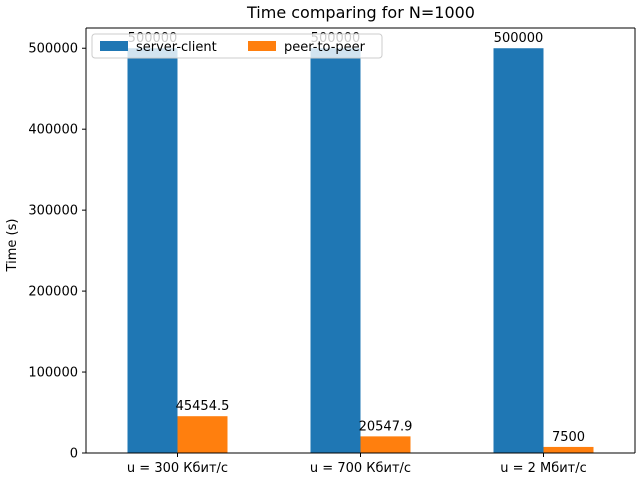 This screenshot has height=480, width=640. What do you see at coordinates (114, 46) in the screenshot?
I see `legend-swatch-server-client` at bounding box center [114, 46].